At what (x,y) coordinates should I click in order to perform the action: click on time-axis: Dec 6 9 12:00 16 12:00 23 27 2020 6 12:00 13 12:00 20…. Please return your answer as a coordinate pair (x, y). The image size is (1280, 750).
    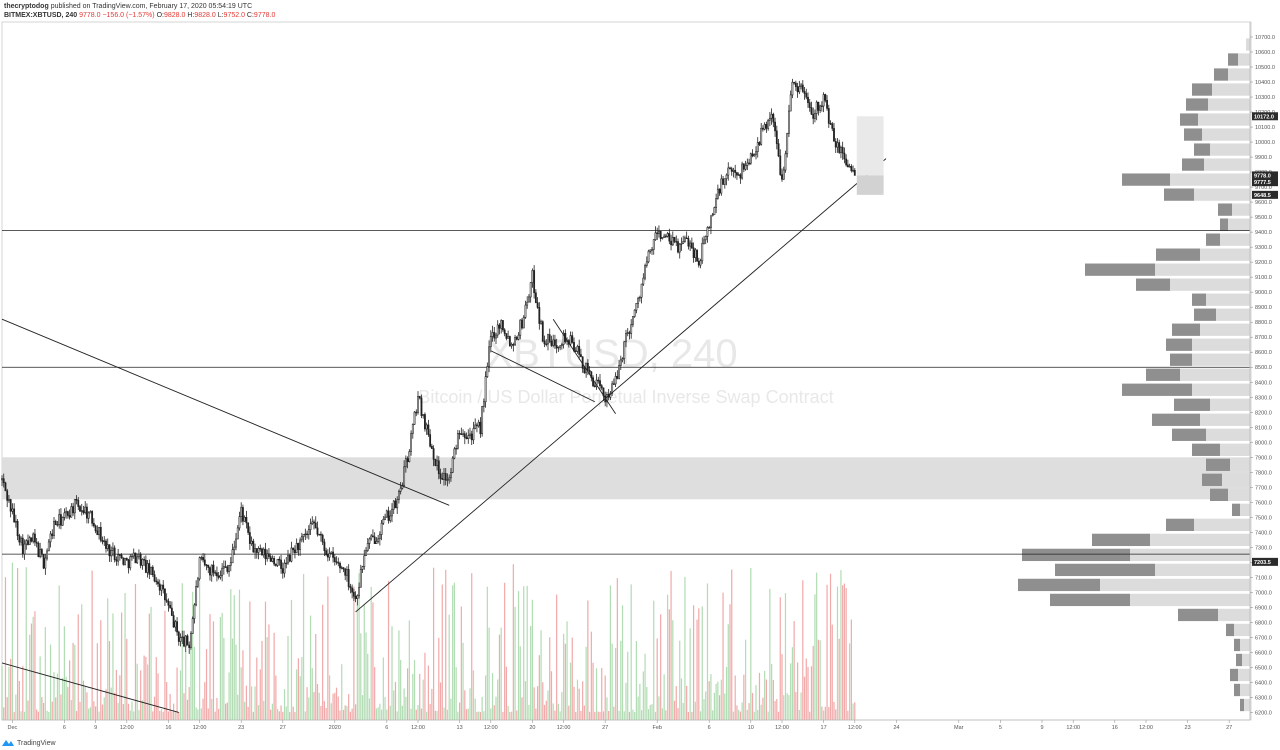
    Looking at the image, I should click on (626, 725).